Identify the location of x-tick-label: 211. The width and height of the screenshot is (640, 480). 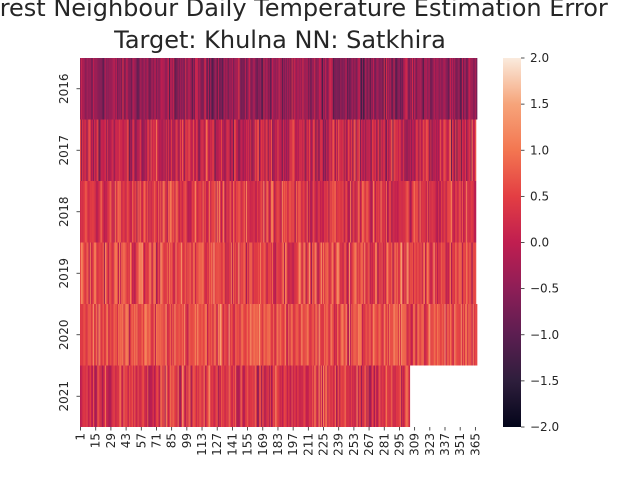
(308, 444).